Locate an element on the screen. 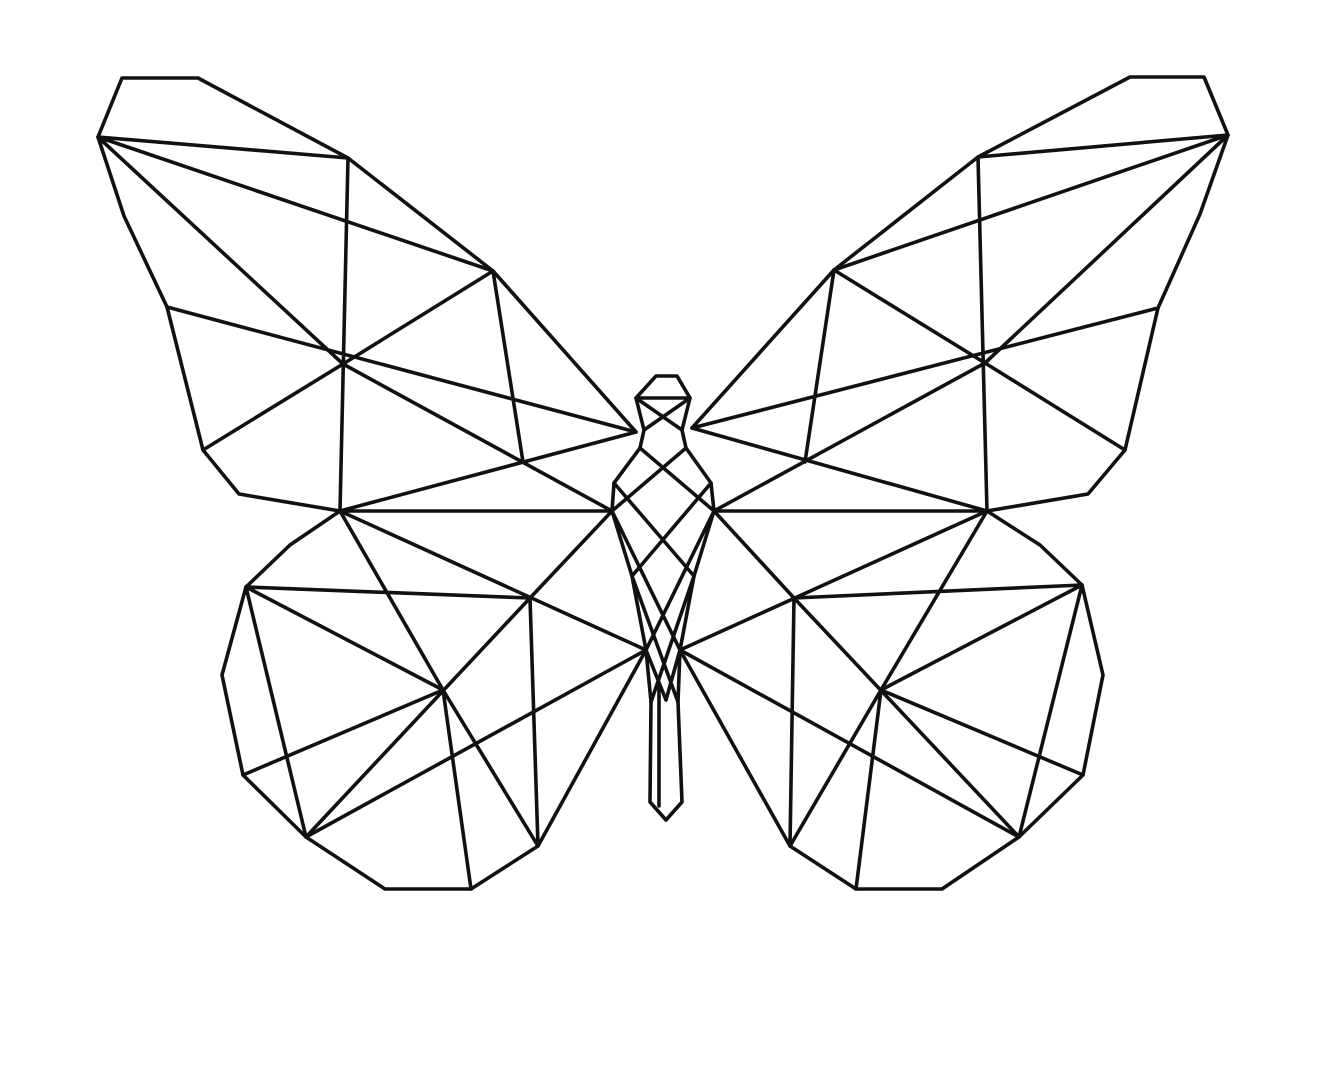 This screenshot has height=1076, width=1322. left-hindwing-outline is located at coordinates (434, 700).